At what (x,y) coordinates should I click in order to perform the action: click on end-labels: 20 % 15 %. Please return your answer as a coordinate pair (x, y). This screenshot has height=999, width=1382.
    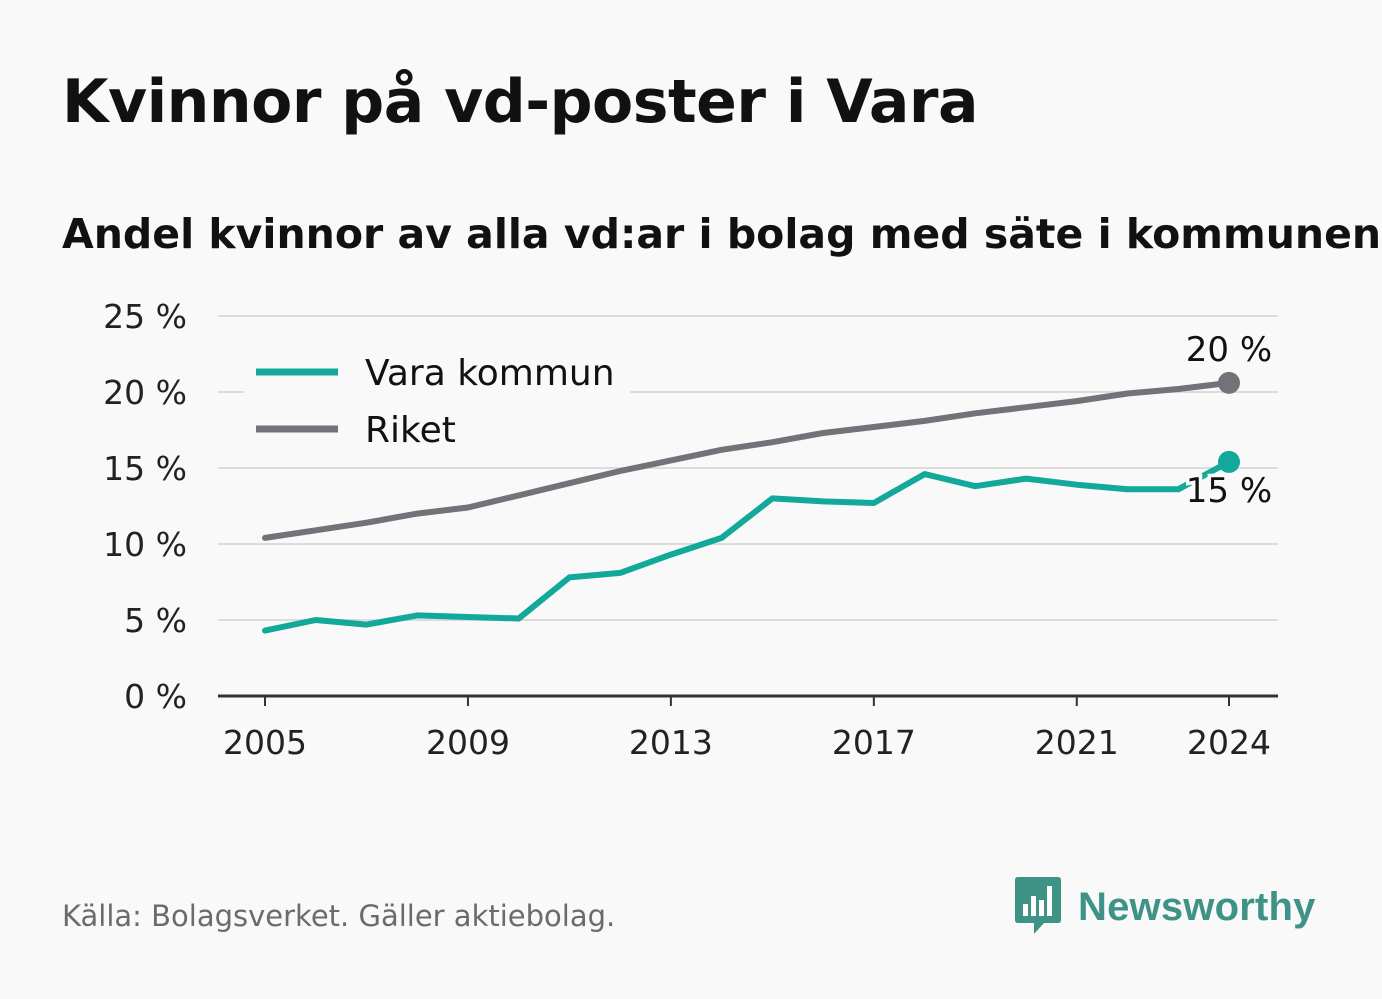
    Looking at the image, I should click on (1228, 422).